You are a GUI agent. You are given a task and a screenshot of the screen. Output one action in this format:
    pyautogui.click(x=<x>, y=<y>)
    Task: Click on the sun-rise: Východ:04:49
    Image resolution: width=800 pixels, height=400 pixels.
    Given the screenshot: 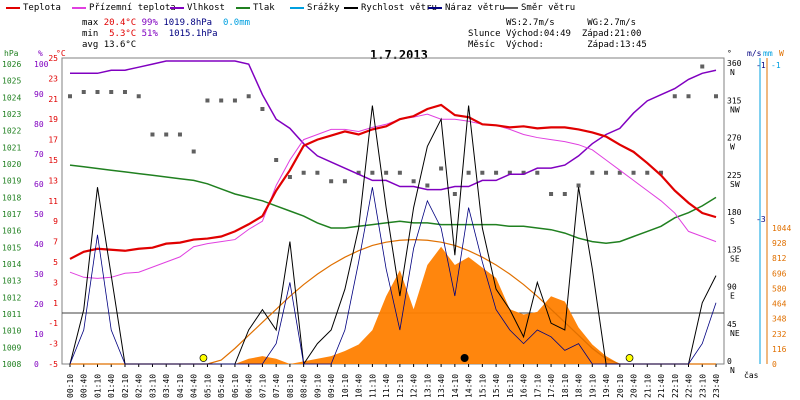 What is the action you would take?
    pyautogui.click(x=538, y=34)
    